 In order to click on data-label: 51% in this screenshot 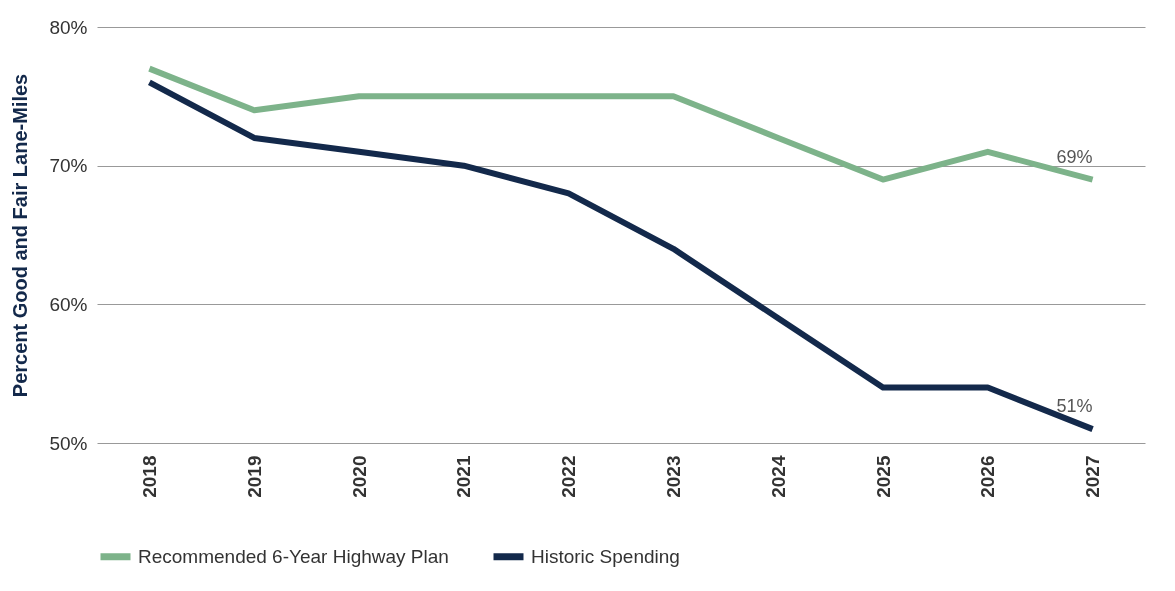, I will do `click(1074, 406)`.